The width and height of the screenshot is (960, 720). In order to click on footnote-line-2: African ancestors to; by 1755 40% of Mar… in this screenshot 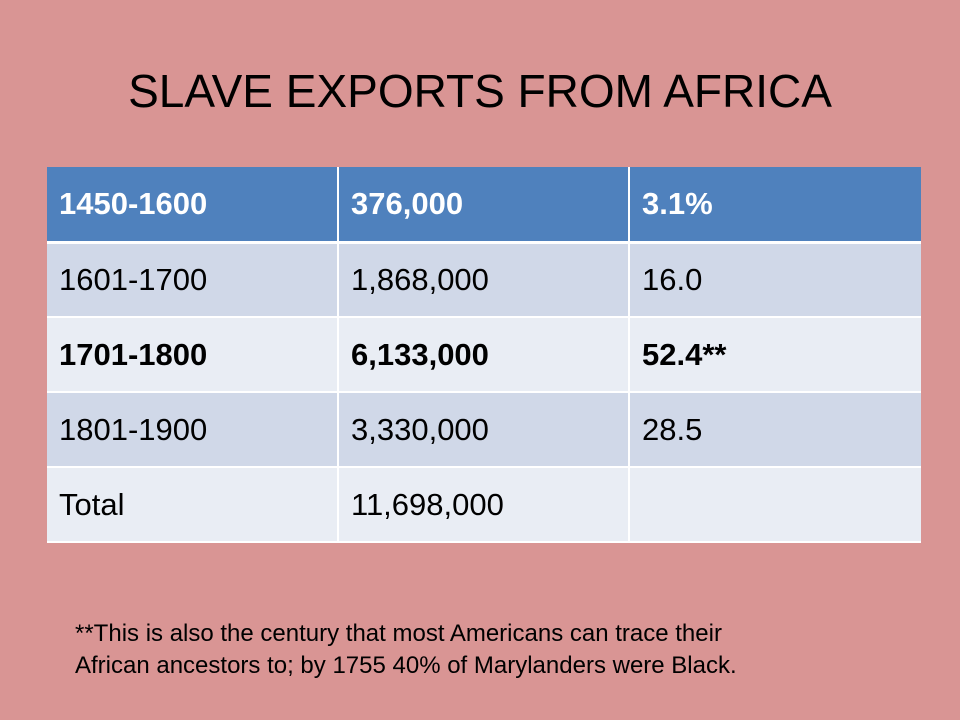, I will do `click(406, 665)`.